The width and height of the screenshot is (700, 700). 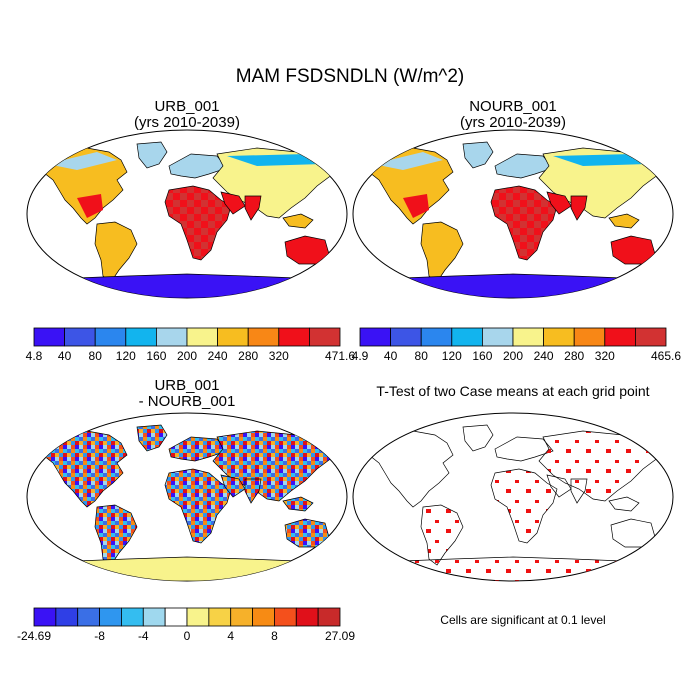 I want to click on figure-title: MAM FSDSNDLN (W/m^2), so click(x=350, y=76).